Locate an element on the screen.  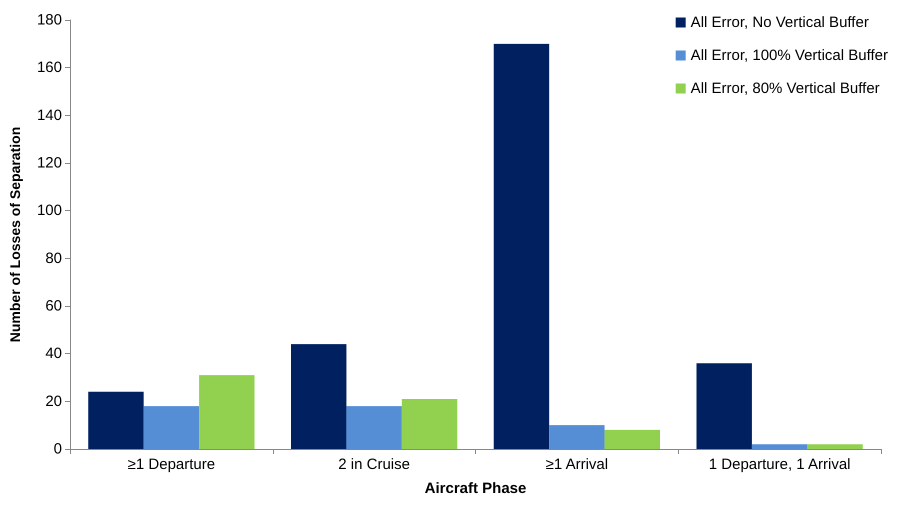
x-tick-label: 2 in Cruise is located at coordinates (374, 464).